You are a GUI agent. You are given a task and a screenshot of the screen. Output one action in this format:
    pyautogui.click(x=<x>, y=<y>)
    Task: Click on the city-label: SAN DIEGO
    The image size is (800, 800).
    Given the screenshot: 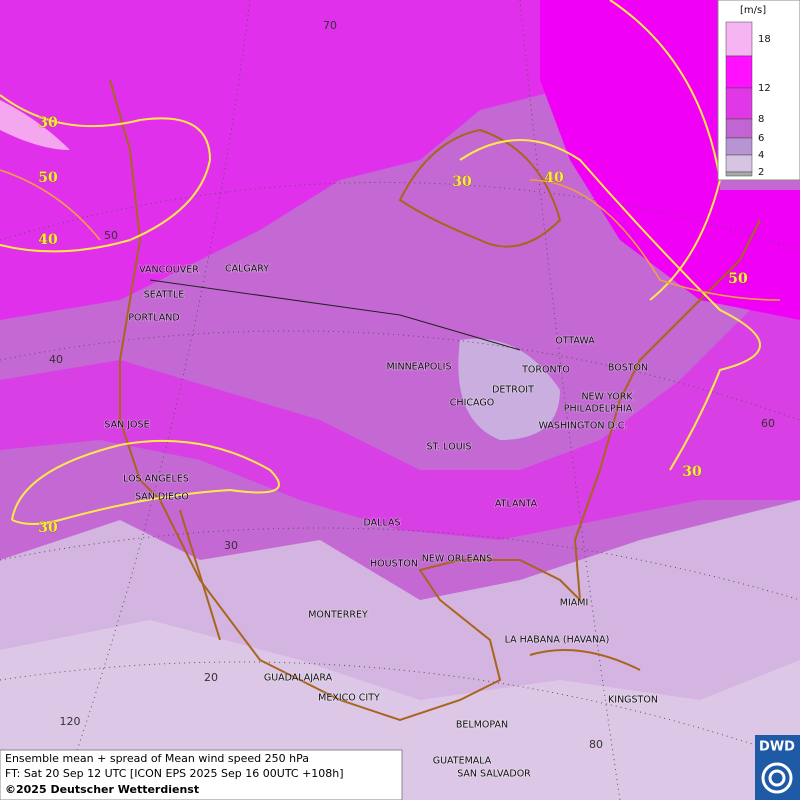 What is the action you would take?
    pyautogui.click(x=162, y=497)
    